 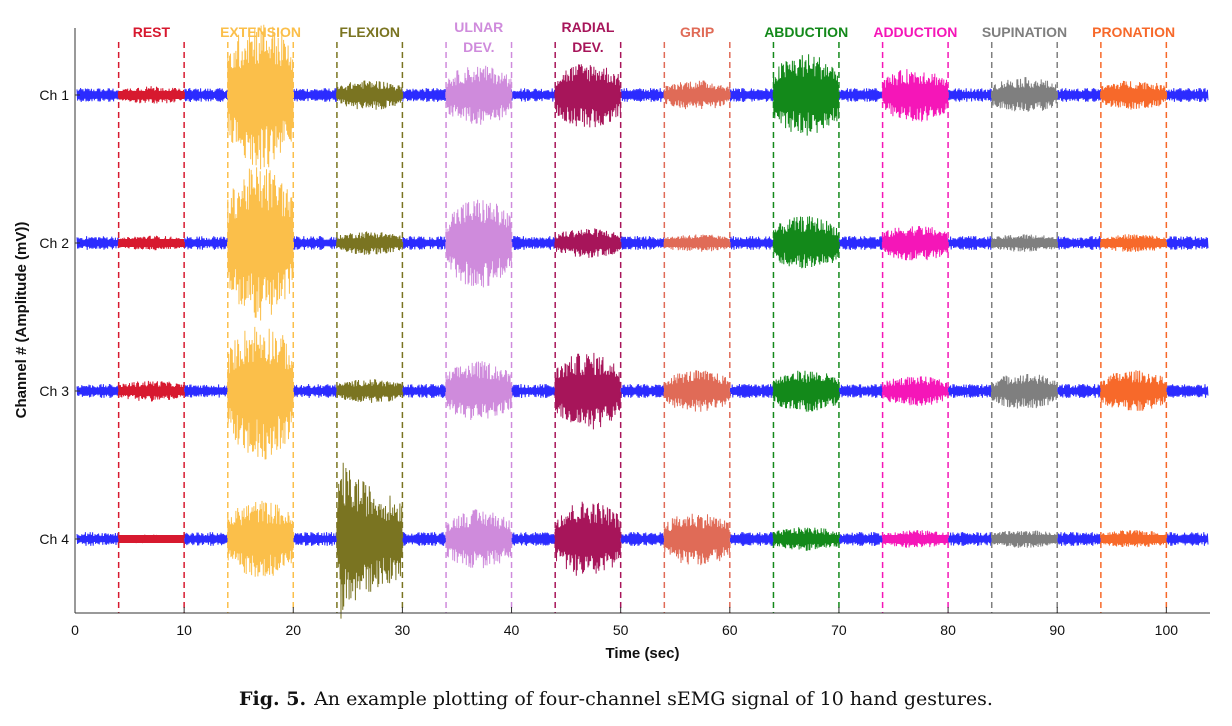 What do you see at coordinates (730, 630) in the screenshot?
I see `x-tick-label-60: 60` at bounding box center [730, 630].